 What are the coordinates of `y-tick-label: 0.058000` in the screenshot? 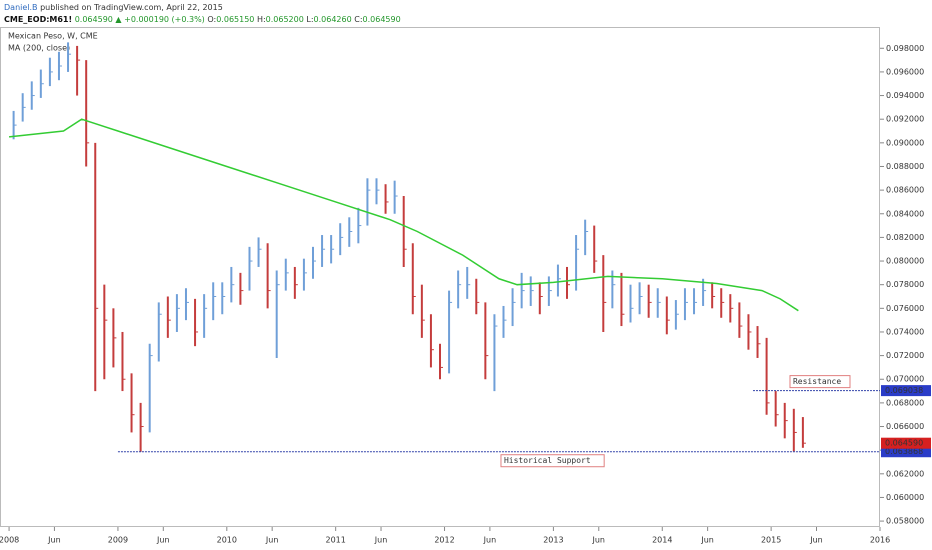 It's located at (905, 521).